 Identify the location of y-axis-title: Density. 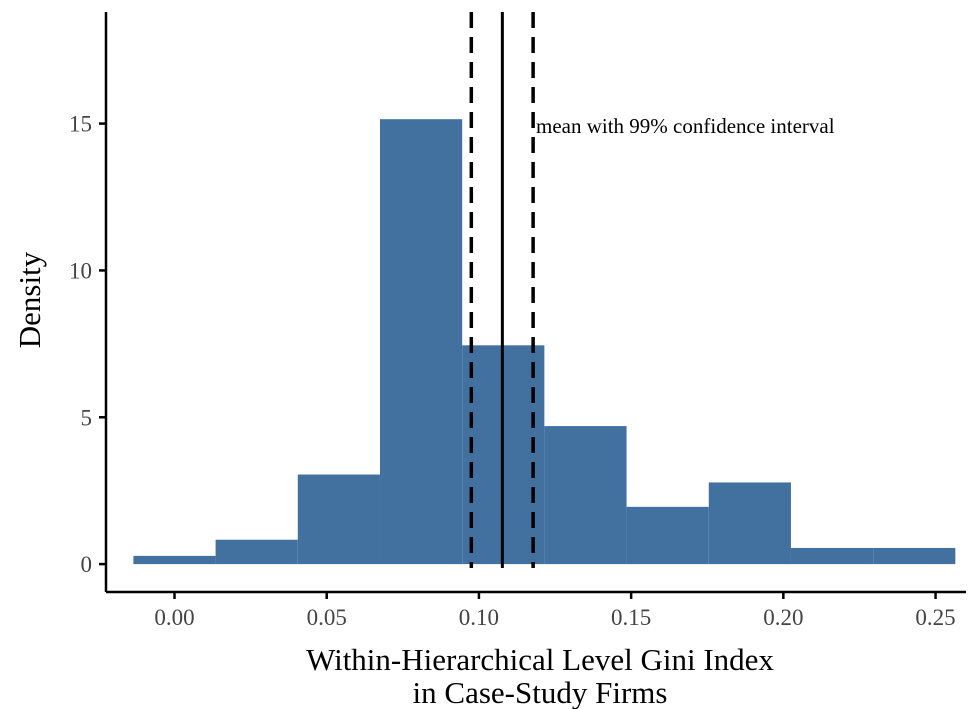
(29, 299).